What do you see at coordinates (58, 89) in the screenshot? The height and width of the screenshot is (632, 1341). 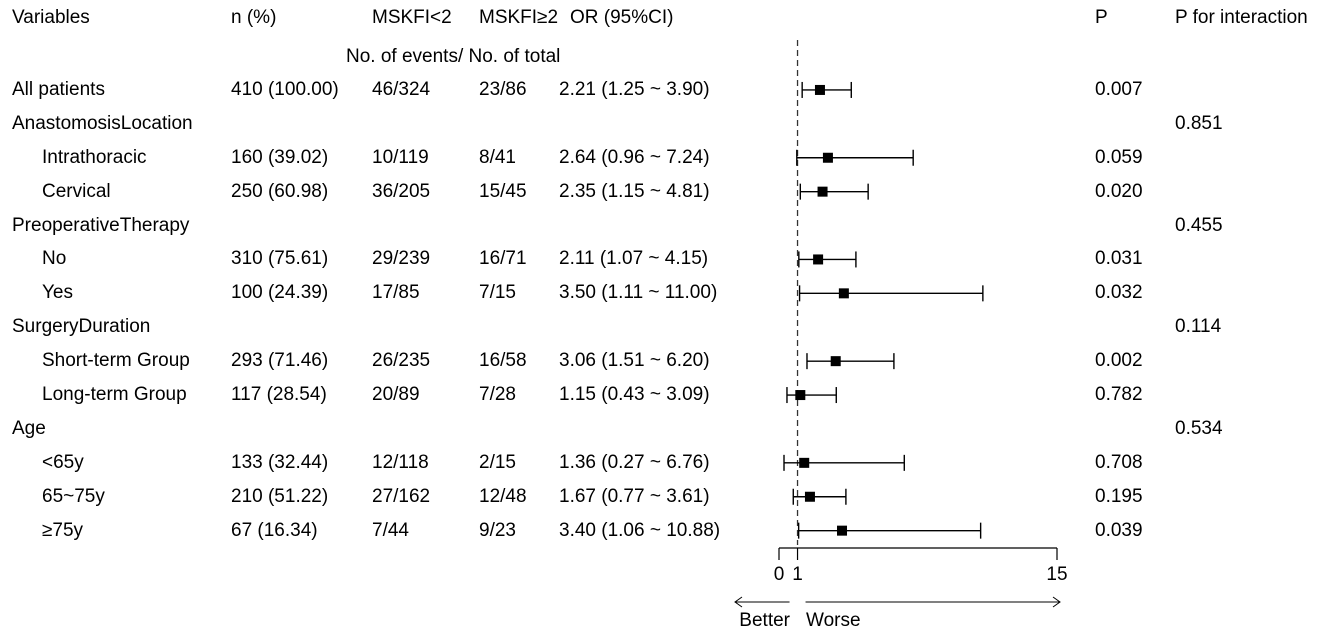 I see `row-label: All patients` at bounding box center [58, 89].